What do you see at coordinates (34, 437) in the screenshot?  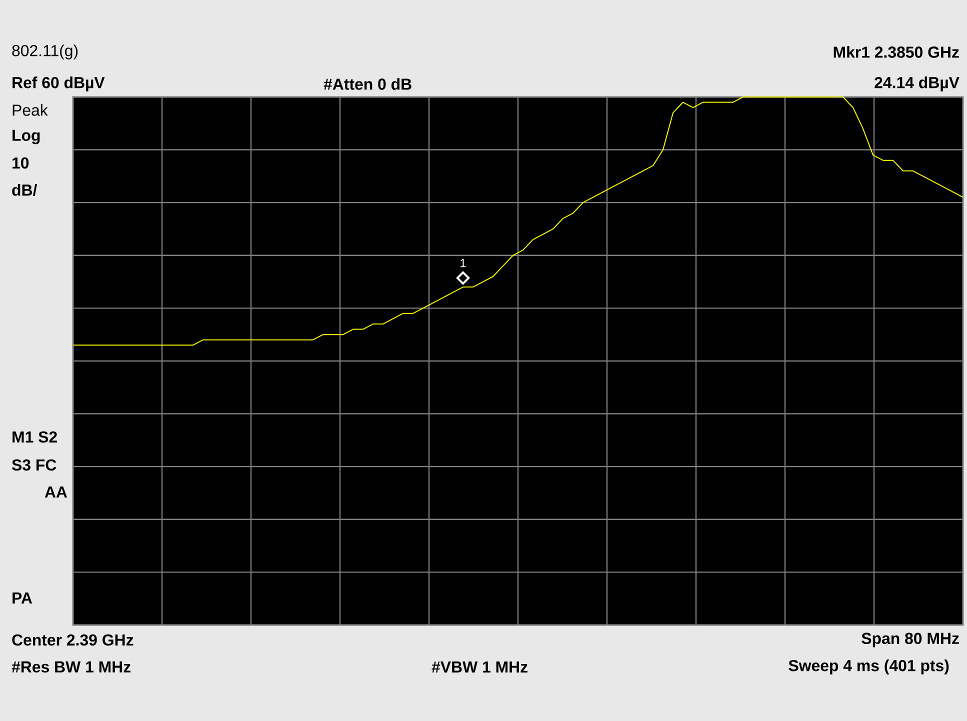 I see `text: M1 S2` at bounding box center [34, 437].